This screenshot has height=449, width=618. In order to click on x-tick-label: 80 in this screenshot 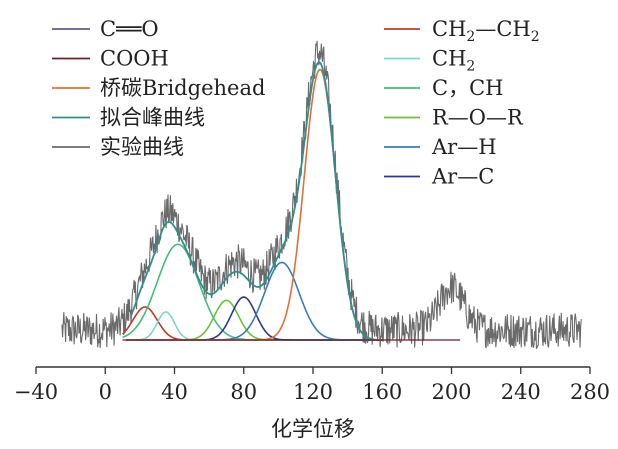, I will do `click(243, 392)`.